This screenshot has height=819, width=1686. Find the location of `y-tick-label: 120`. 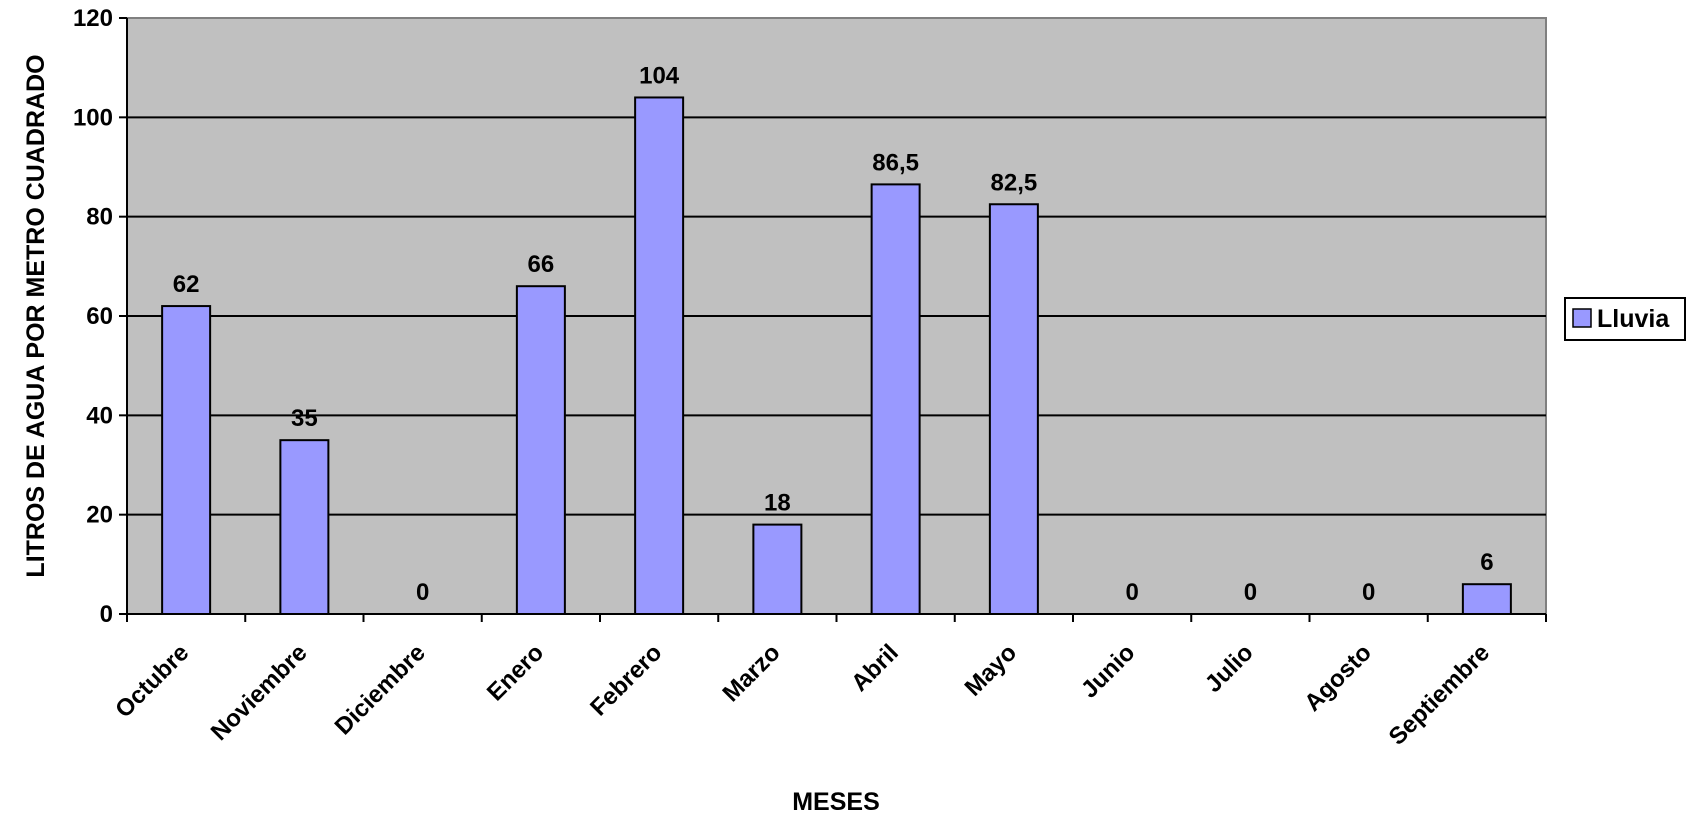

y-tick-label: 120 is located at coordinates (93, 18).